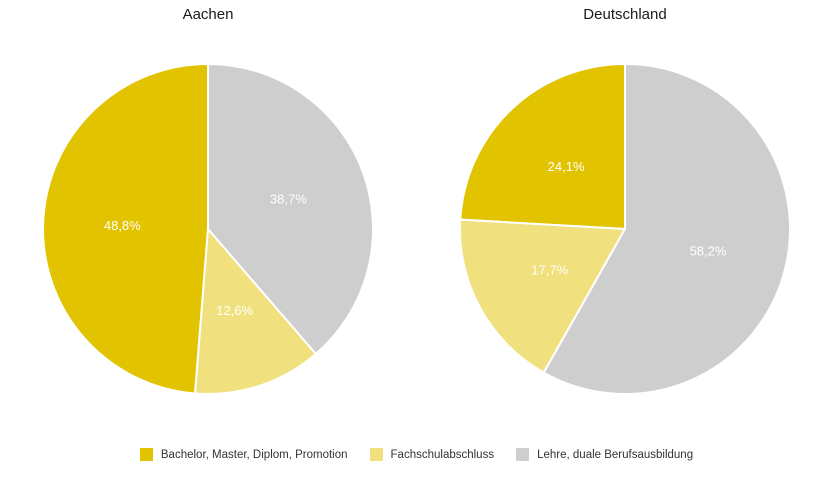 Image resolution: width=833 pixels, height=500 pixels. What do you see at coordinates (566, 166) in the screenshot?
I see `pie-slice-label: 24,1%` at bounding box center [566, 166].